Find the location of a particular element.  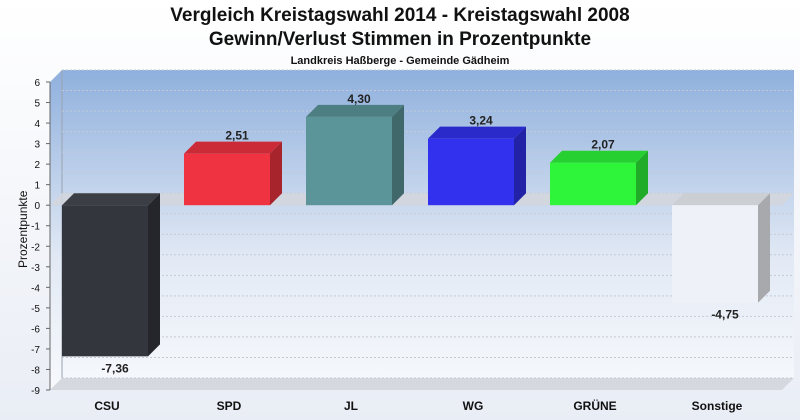

y-tick-label: -5 is located at coordinates (35, 309).